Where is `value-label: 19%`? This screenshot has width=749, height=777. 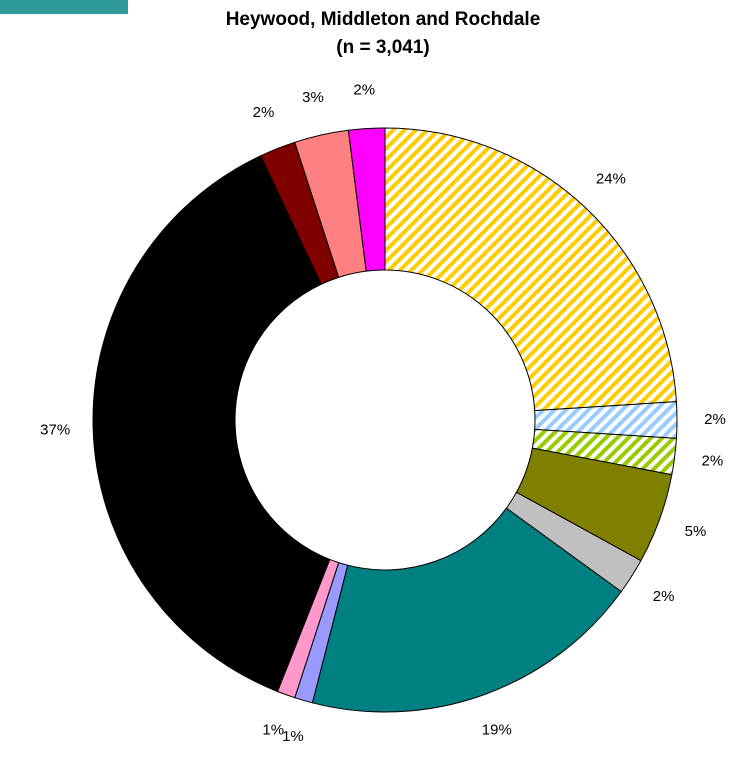
value-label: 19% is located at coordinates (497, 729).